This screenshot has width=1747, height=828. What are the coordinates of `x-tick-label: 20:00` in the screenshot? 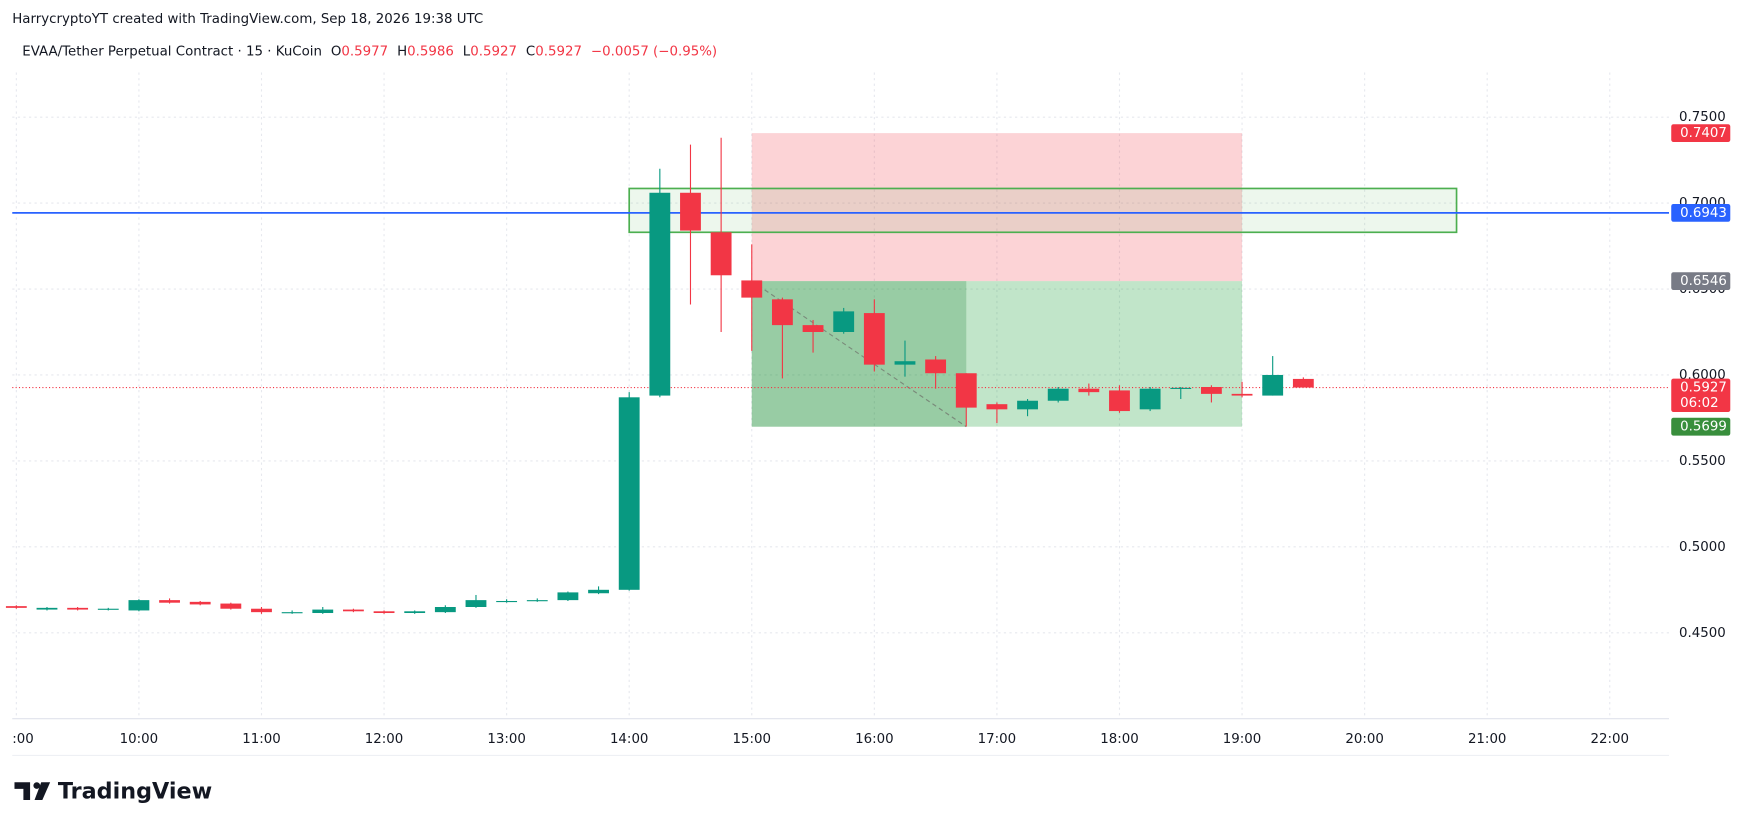 It's located at (1364, 739).